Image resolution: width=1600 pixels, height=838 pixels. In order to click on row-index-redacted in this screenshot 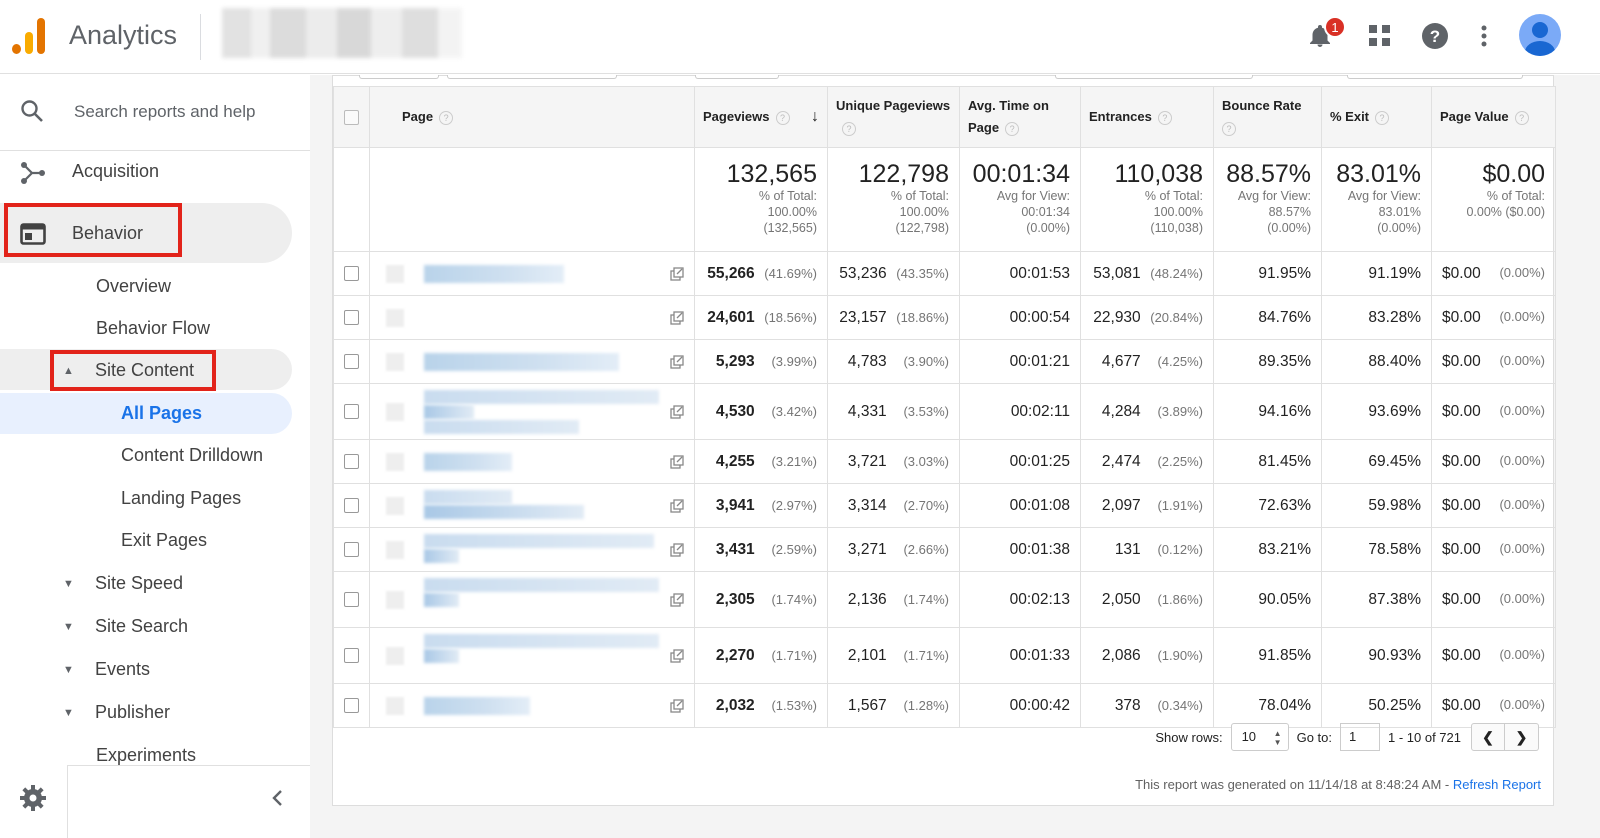, I will do `click(395, 317)`.